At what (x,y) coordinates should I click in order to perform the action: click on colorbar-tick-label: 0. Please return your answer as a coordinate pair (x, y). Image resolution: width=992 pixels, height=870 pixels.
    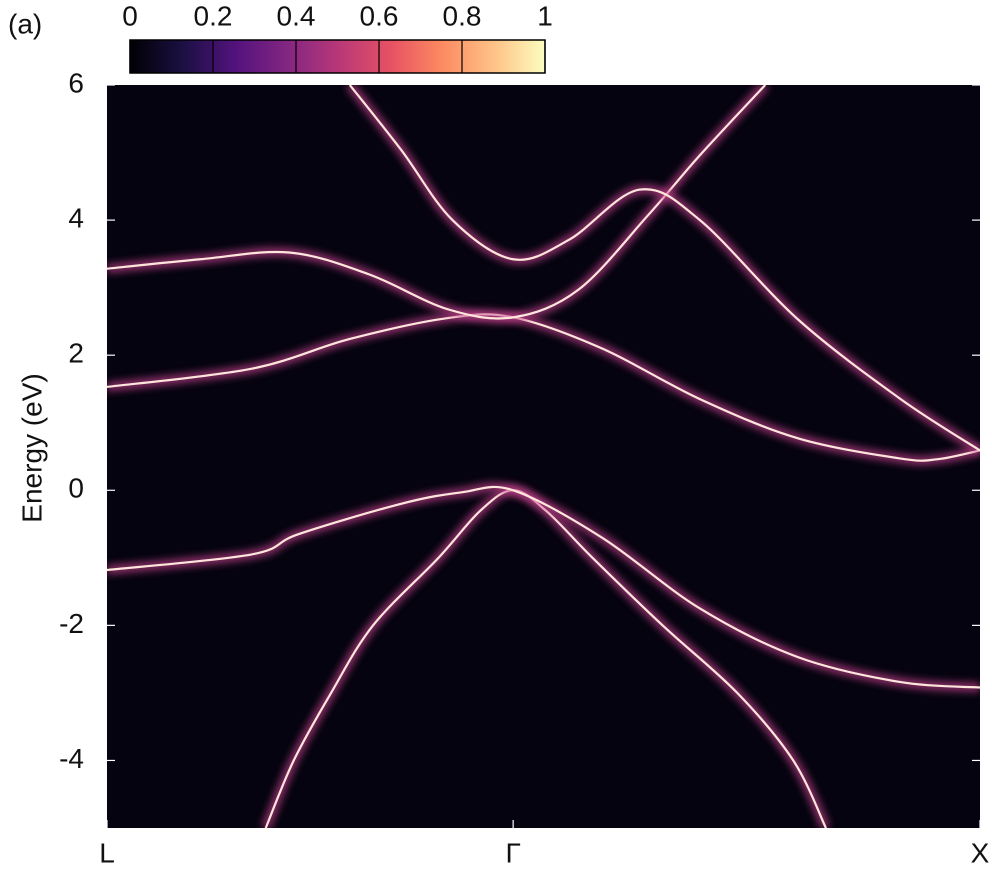
    Looking at the image, I should click on (130, 15).